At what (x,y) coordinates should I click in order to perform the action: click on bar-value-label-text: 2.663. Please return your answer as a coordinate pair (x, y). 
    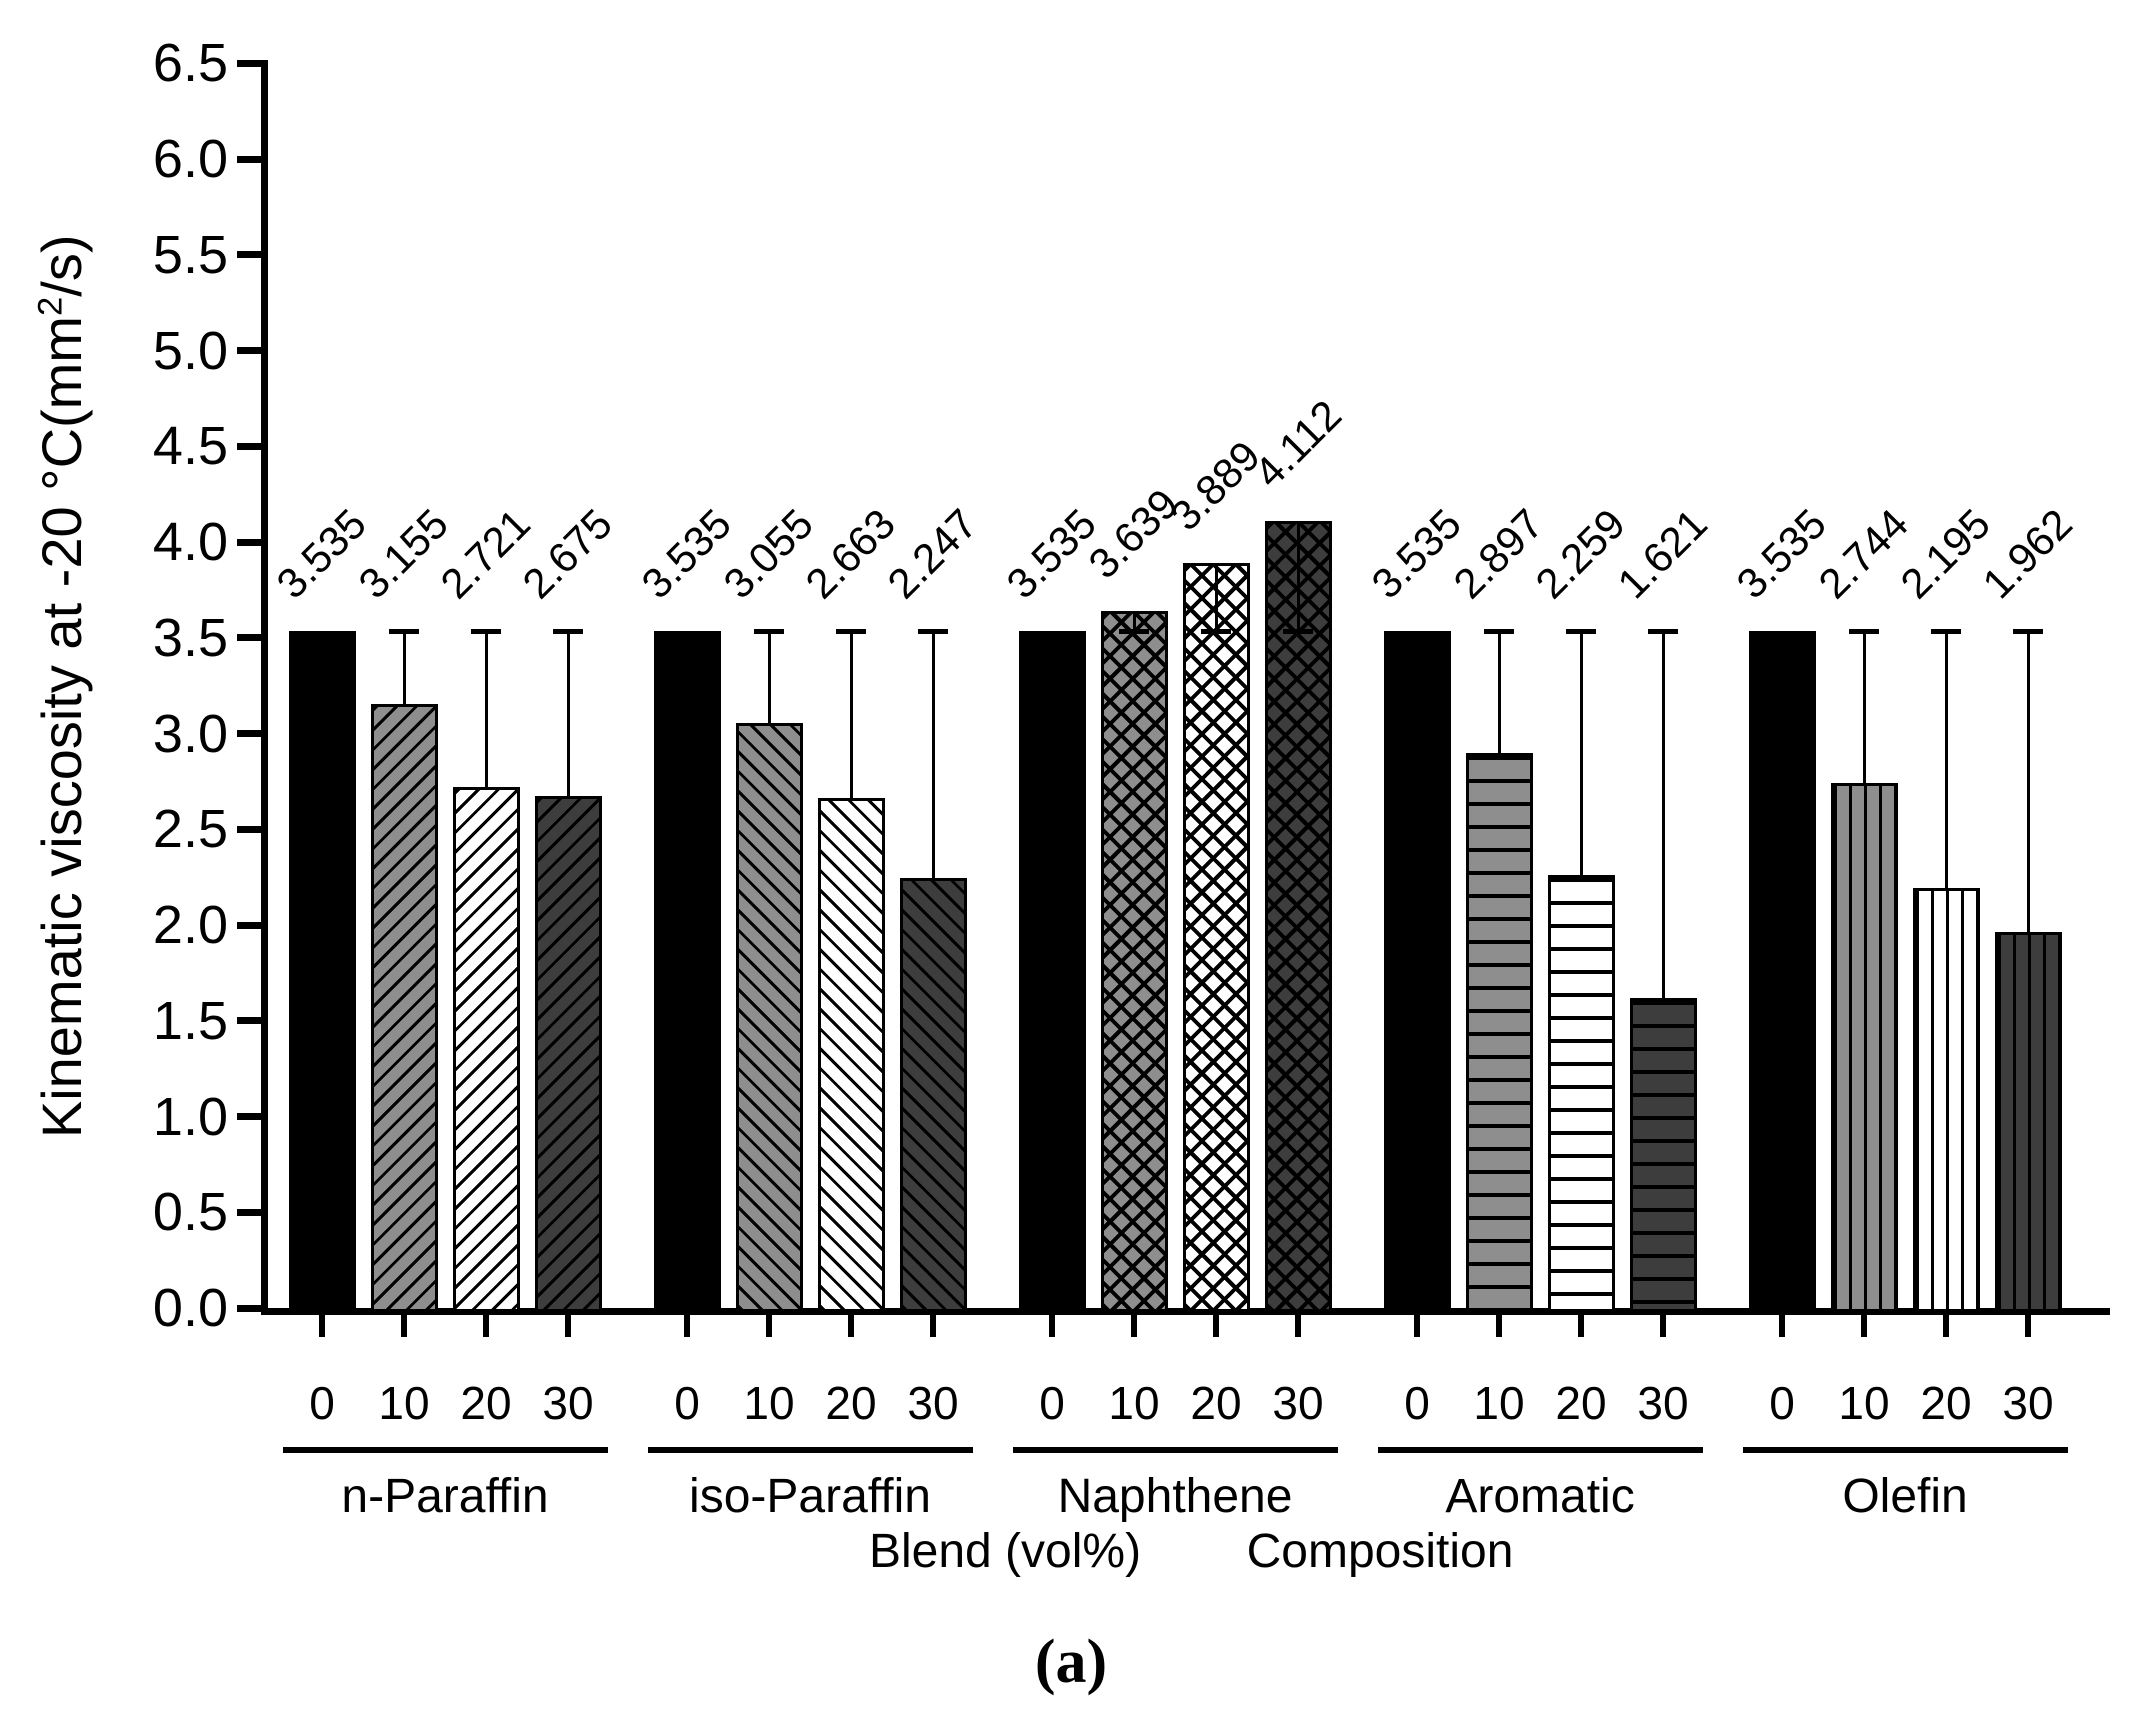
    Looking at the image, I should click on (850, 553).